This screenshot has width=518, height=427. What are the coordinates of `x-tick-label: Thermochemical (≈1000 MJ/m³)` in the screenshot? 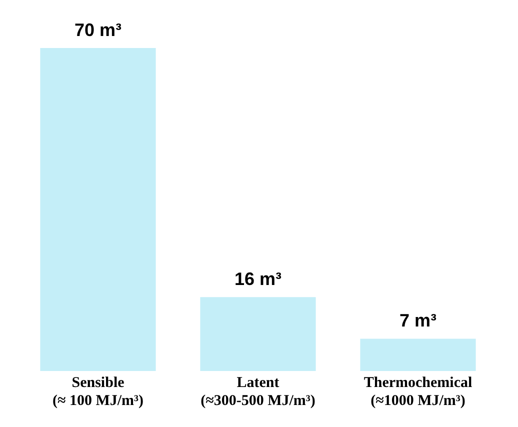 It's located at (418, 391).